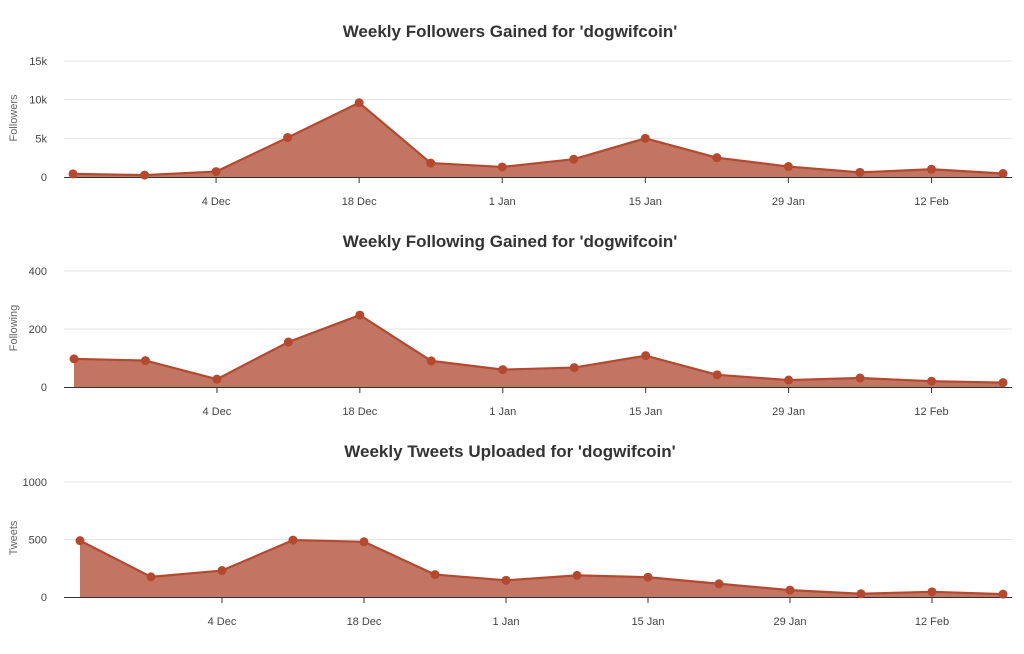 Image resolution: width=1024 pixels, height=654 pixels. I want to click on chart-3-y-tick-label: 1000, so click(35, 483).